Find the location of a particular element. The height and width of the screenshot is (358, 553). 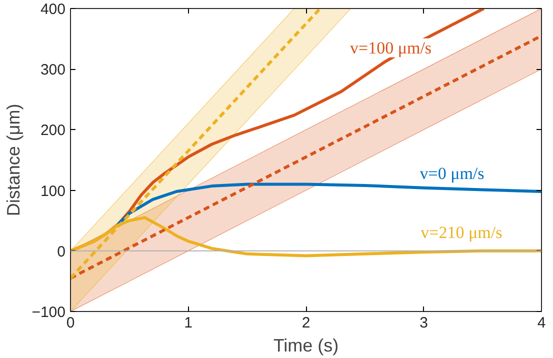

x-tick-label: 3 is located at coordinates (424, 323).